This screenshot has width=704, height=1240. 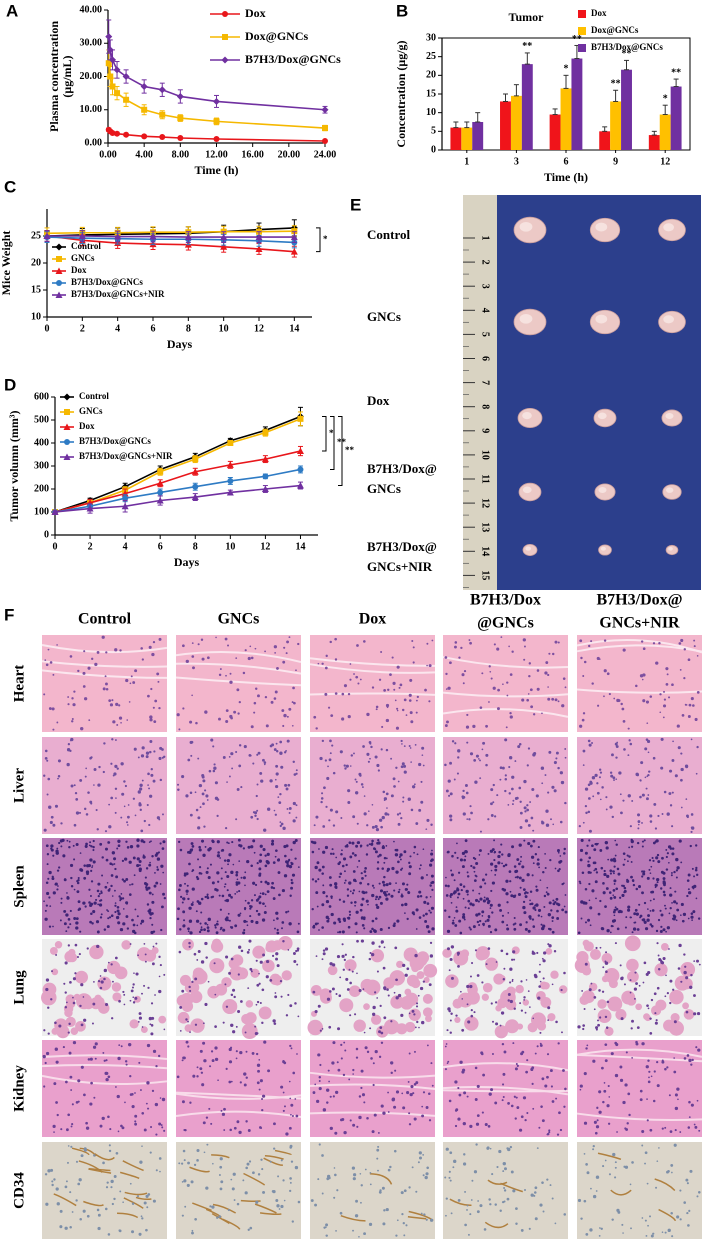 What do you see at coordinates (273, 1161) in the screenshot?
I see `vessel-stain` at bounding box center [273, 1161].